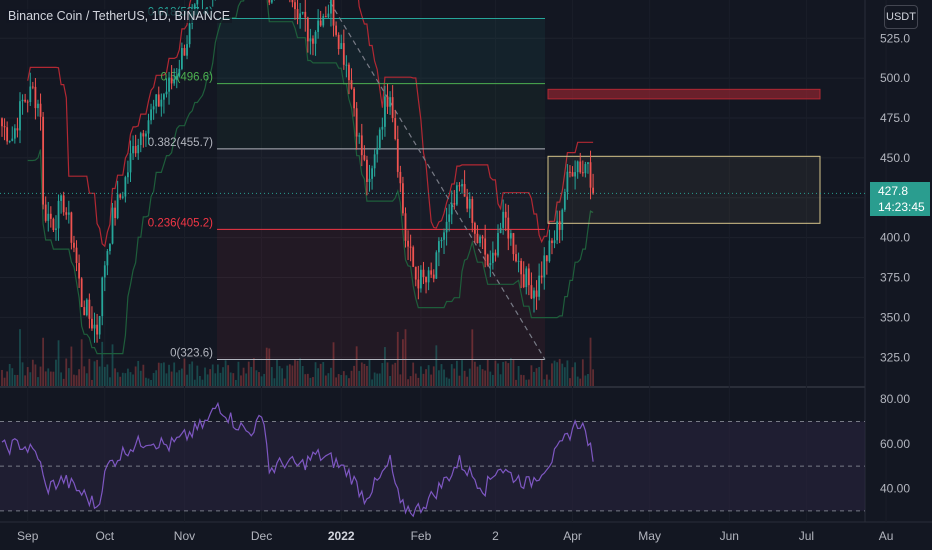 Image resolution: width=932 pixels, height=550 pixels. Describe the element at coordinates (455, 536) in the screenshot. I see `time-axis: Sep Oct Nov Dec 2022 Feb 2 Apr May Jun Jul Au` at that location.